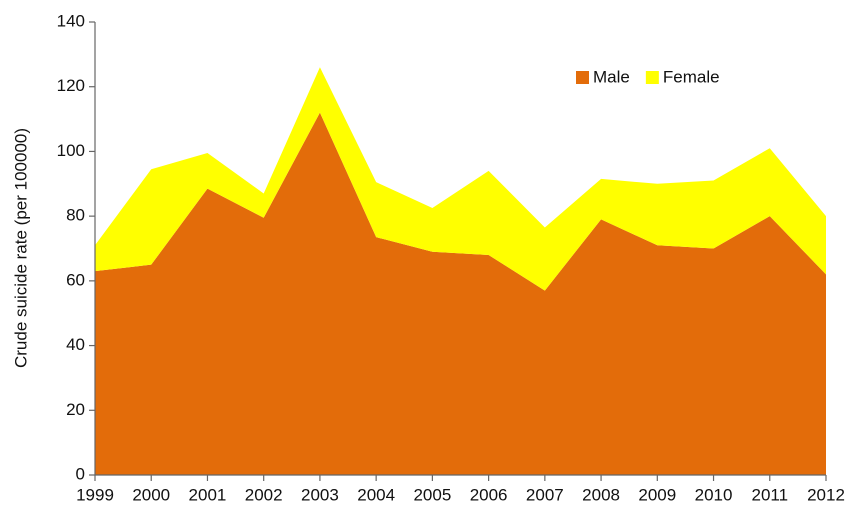 This screenshot has height=516, width=848. Describe the element at coordinates (432, 494) in the screenshot. I see `x-tick-label: 2005` at that location.